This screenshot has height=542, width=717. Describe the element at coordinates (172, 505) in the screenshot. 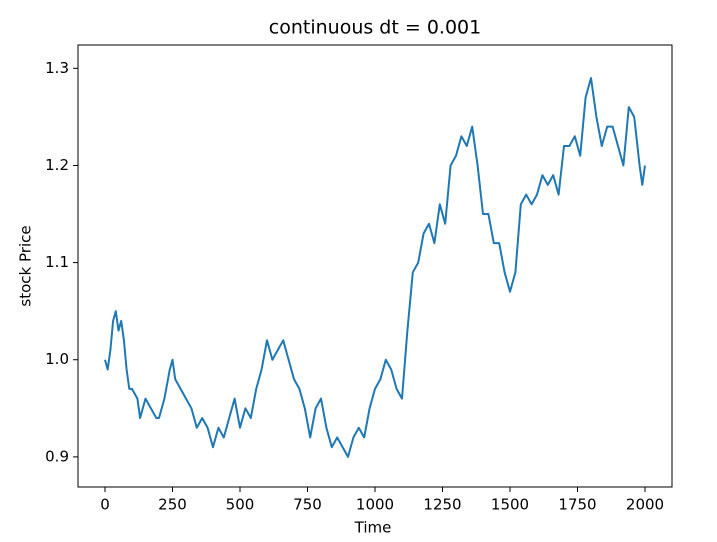

I see `x-tick-label: 250` at that location.